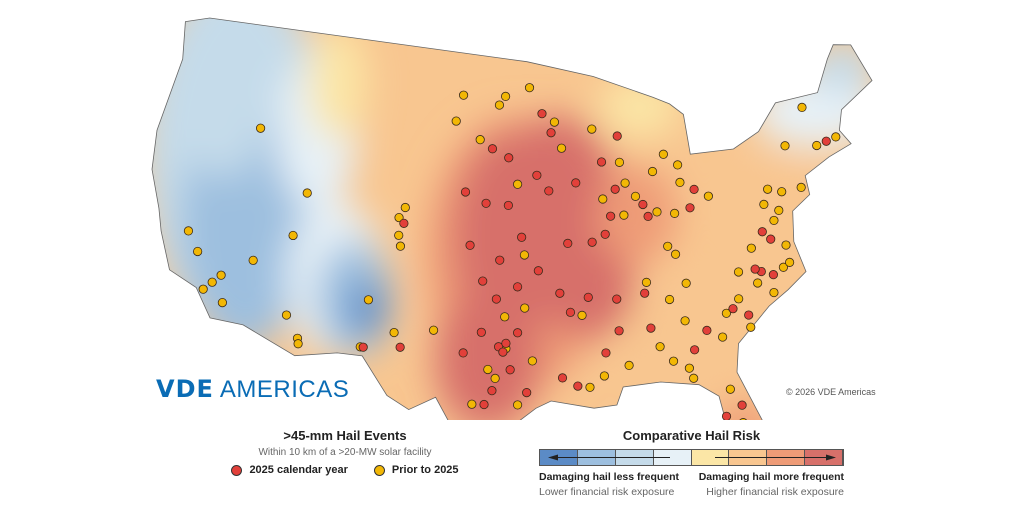 Image resolution: width=1024 pixels, height=512 pixels. Describe the element at coordinates (237, 470) in the screenshot. I see `red-dot-icon` at that location.